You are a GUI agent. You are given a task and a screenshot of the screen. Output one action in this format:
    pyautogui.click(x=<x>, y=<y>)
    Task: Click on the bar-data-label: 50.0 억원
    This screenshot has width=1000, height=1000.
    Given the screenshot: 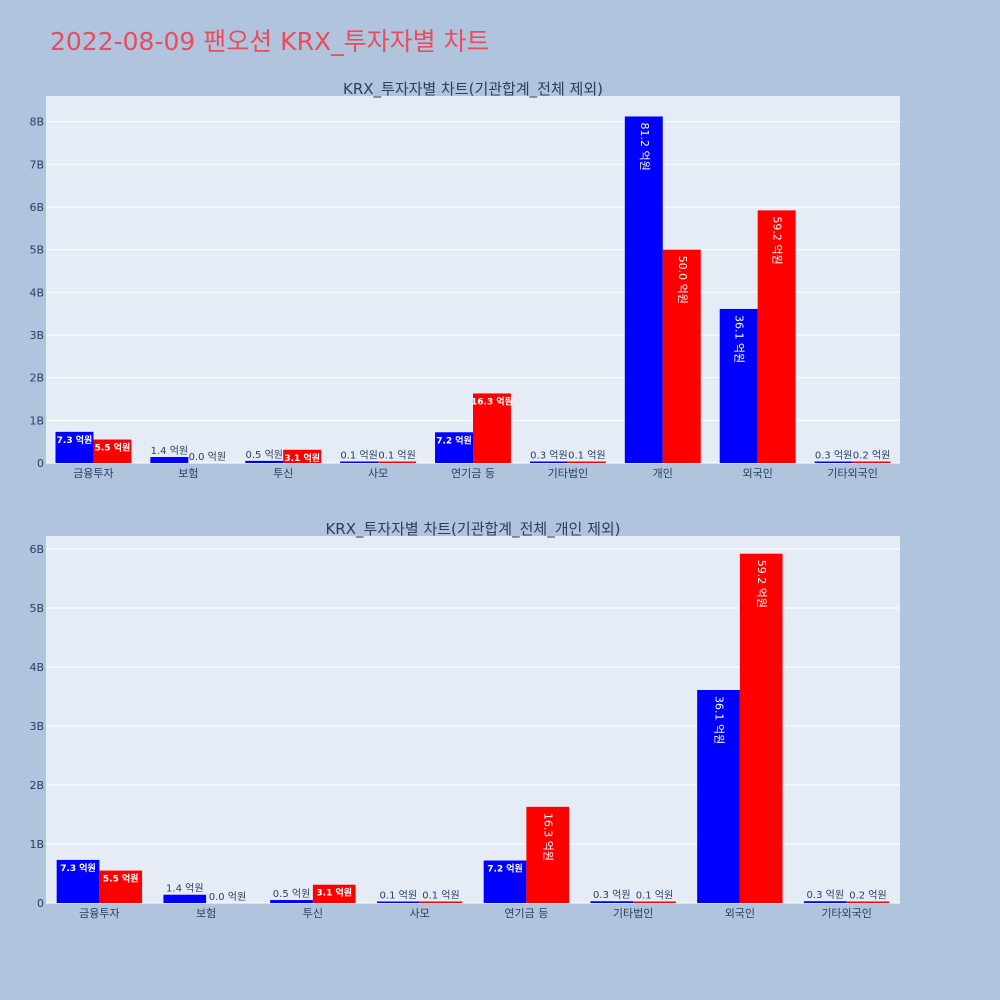 What is the action you would take?
    pyautogui.click(x=682, y=280)
    